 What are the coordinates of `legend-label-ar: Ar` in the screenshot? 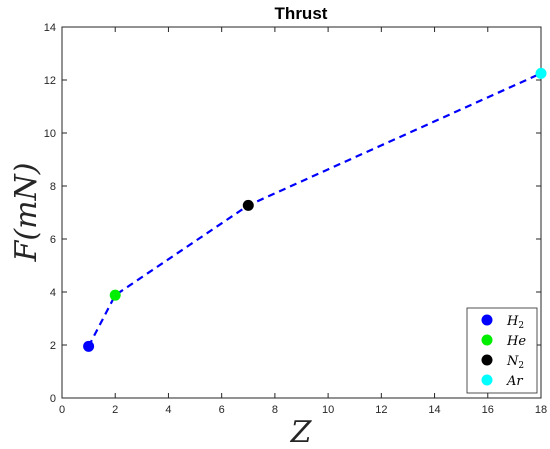 It's located at (514, 381).